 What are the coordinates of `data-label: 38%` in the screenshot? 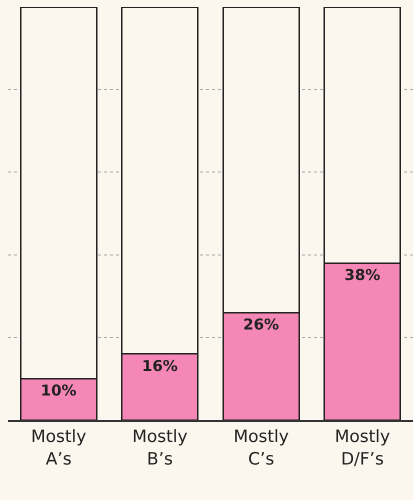 It's located at (362, 275).